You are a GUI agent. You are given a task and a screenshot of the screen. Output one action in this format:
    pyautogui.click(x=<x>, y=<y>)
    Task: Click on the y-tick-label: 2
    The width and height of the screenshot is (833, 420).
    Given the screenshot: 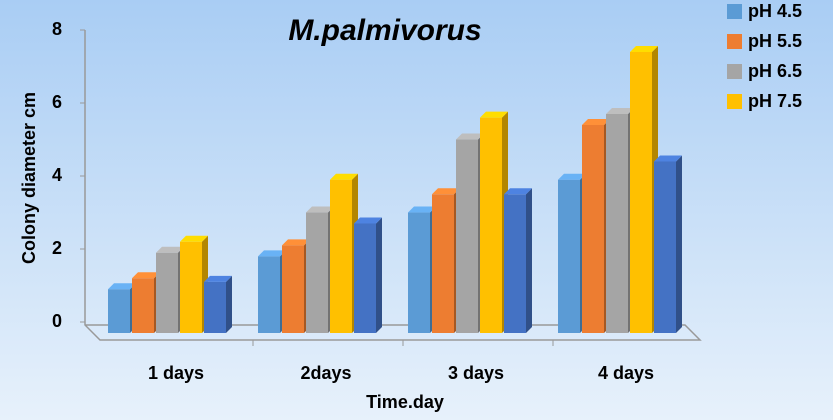 What is the action you would take?
    pyautogui.click(x=57, y=248)
    